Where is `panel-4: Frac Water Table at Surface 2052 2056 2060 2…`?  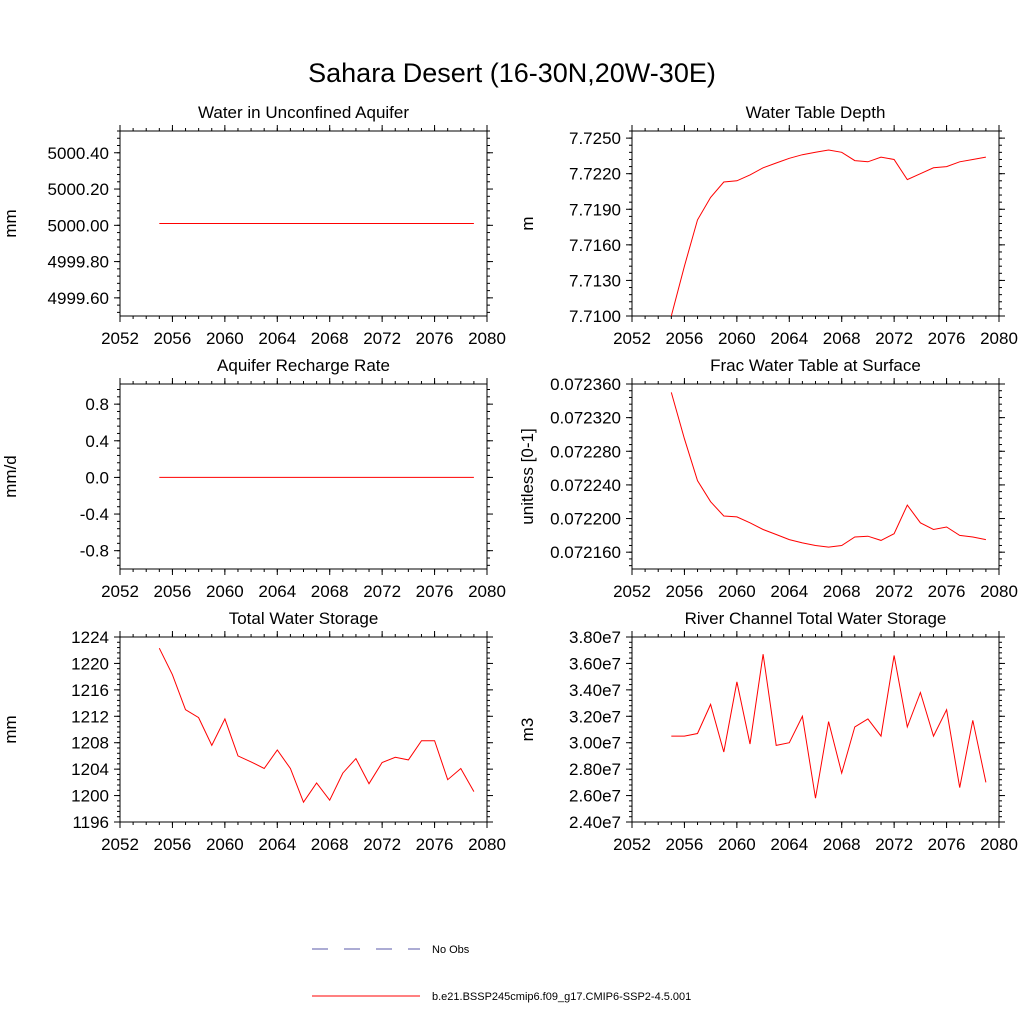 panel-4: Frac Water Table at Surface 2052 2056 2060 2… is located at coordinates (768, 478).